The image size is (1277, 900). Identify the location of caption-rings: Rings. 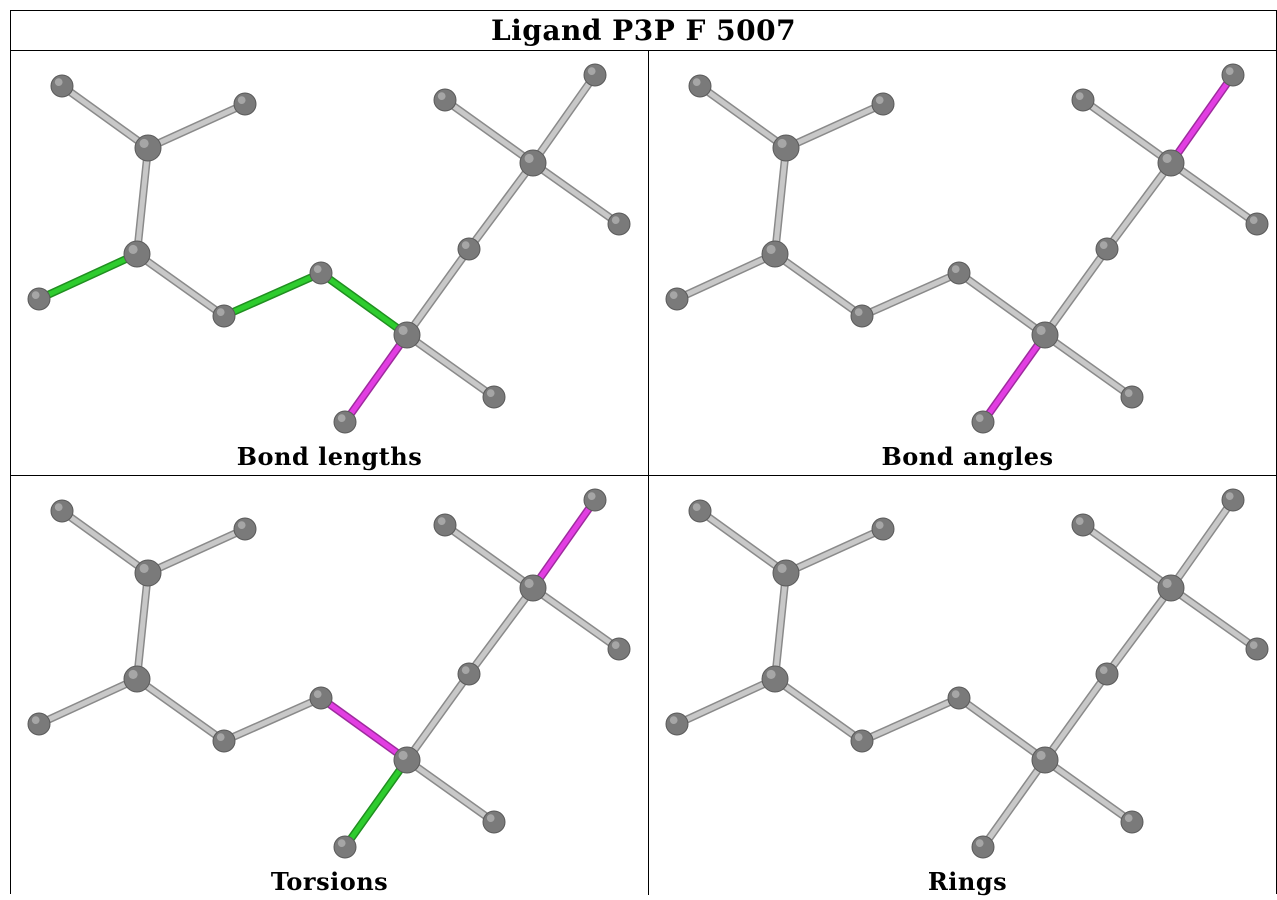
(967, 881).